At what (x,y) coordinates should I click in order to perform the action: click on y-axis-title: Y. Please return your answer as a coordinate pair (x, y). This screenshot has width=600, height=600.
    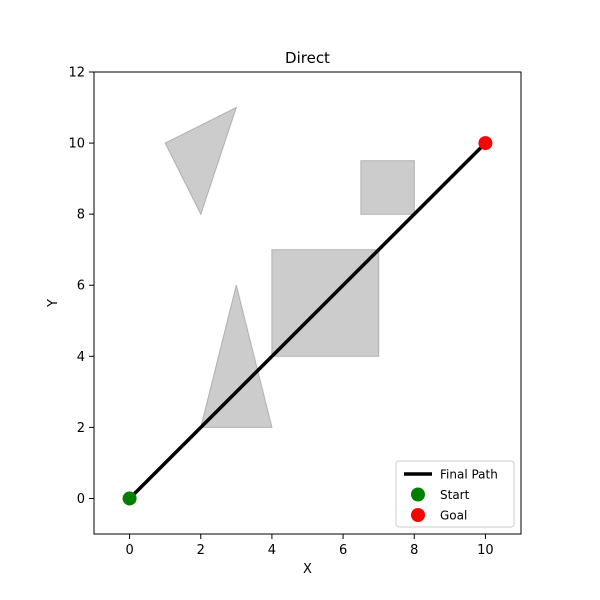
    Looking at the image, I should click on (53, 303).